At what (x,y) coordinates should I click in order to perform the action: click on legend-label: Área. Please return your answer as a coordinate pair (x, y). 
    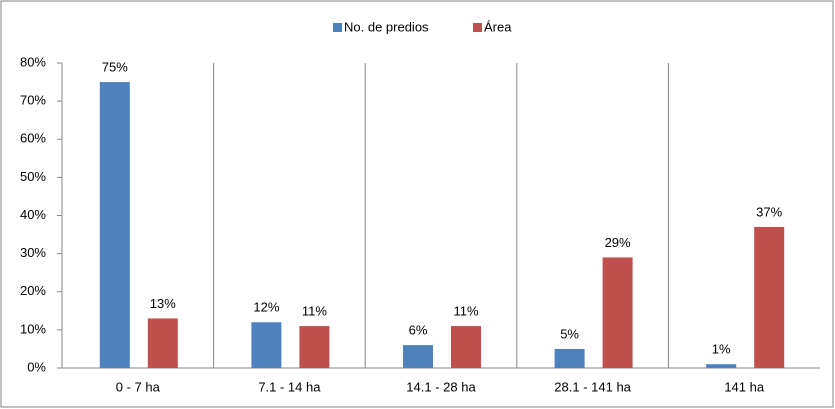
    Looking at the image, I should click on (498, 26).